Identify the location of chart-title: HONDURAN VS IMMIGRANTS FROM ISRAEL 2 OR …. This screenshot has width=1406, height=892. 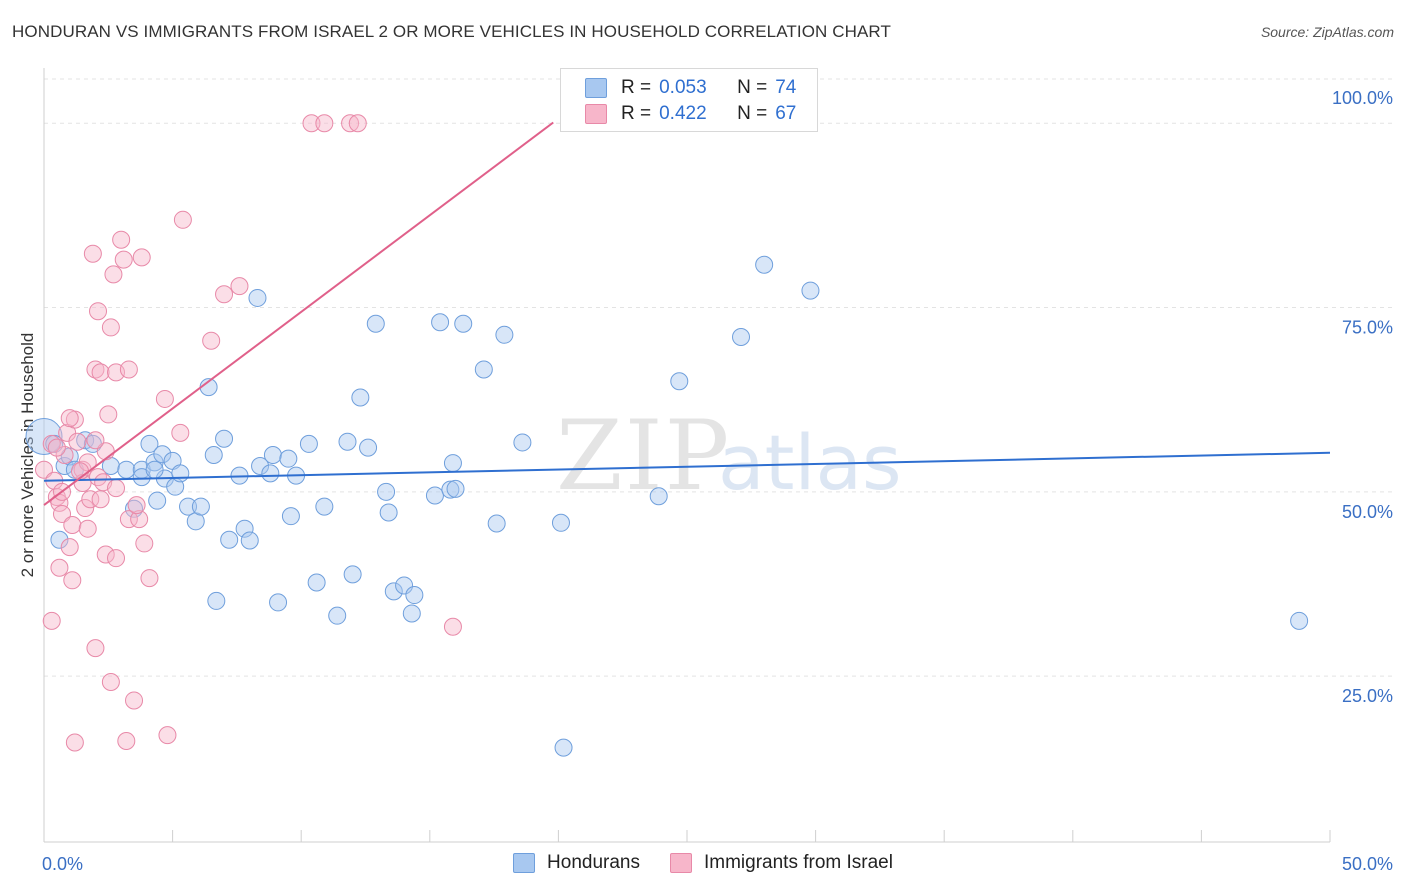
(451, 31).